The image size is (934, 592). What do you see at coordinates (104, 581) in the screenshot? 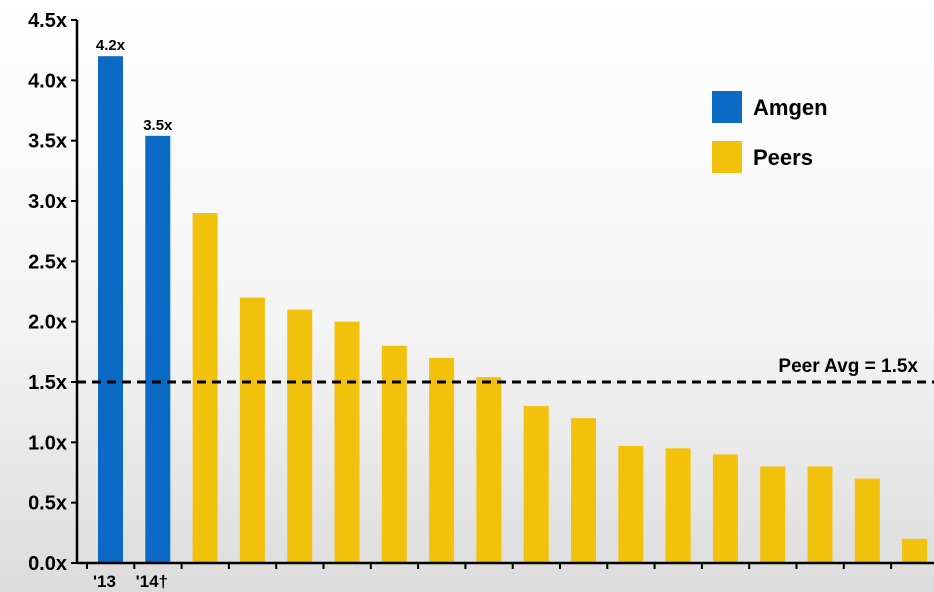
I see `x-category-label: '13` at bounding box center [104, 581].